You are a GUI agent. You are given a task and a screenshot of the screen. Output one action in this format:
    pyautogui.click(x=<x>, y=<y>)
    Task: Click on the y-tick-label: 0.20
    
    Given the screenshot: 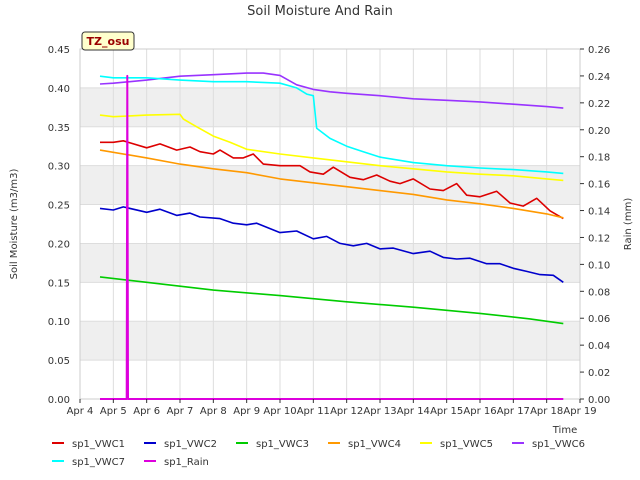 What is the action you would take?
    pyautogui.click(x=59, y=244)
    